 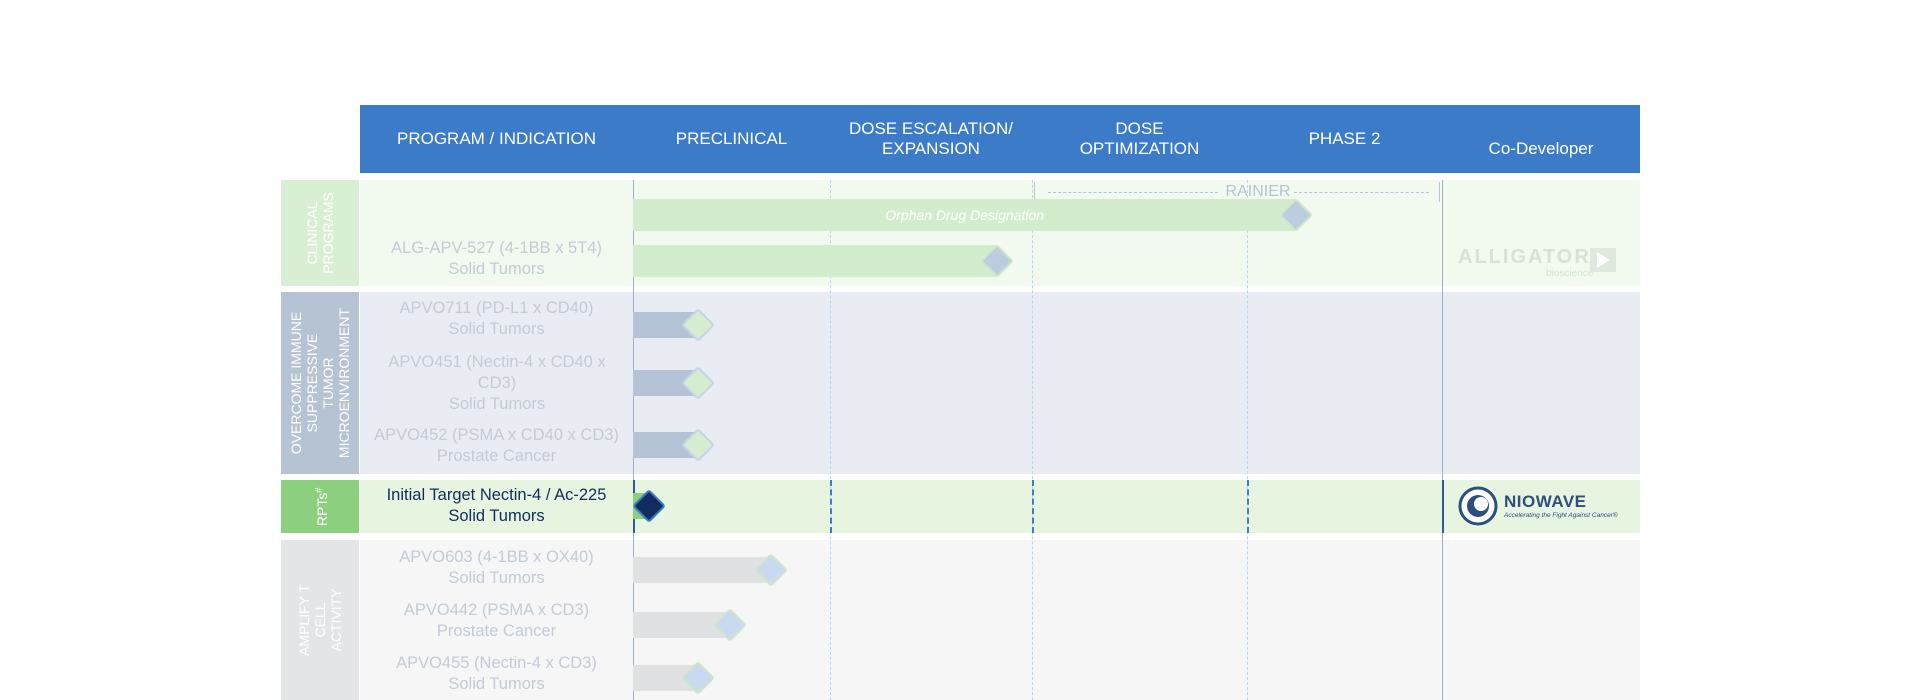 I want to click on group-label-amplify-text: AMPLIFY T CELL ACTIVITY, so click(x=320, y=620).